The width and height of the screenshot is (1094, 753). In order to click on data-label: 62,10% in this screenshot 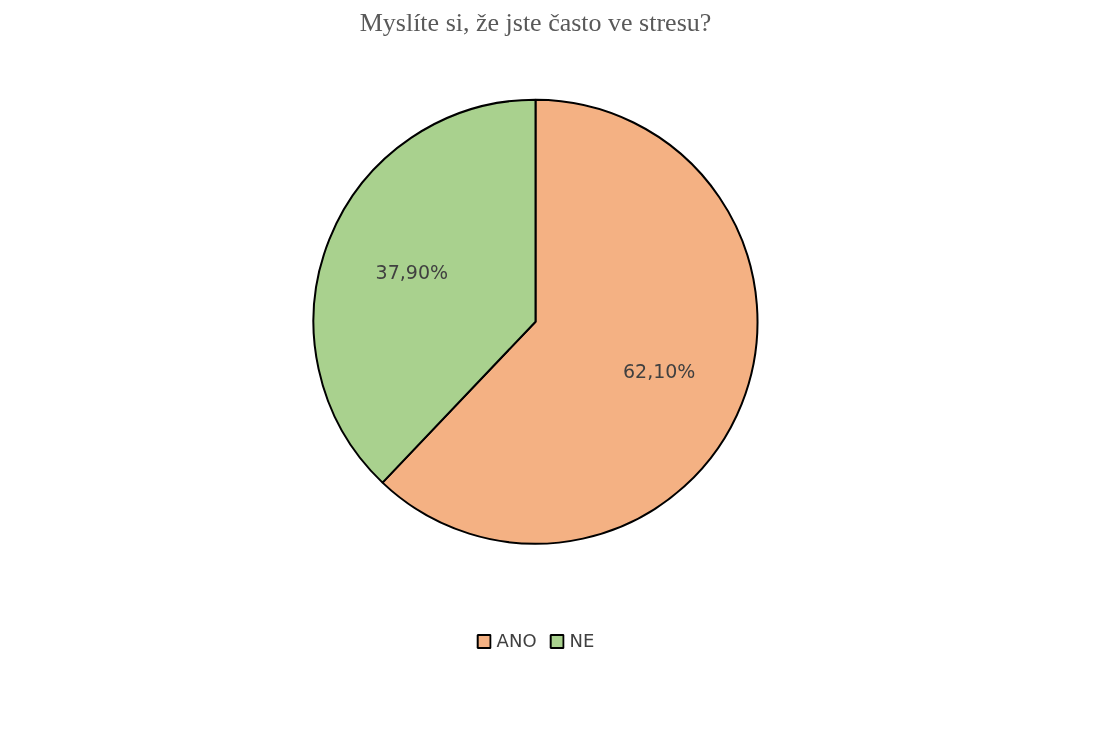, I will do `click(659, 371)`.